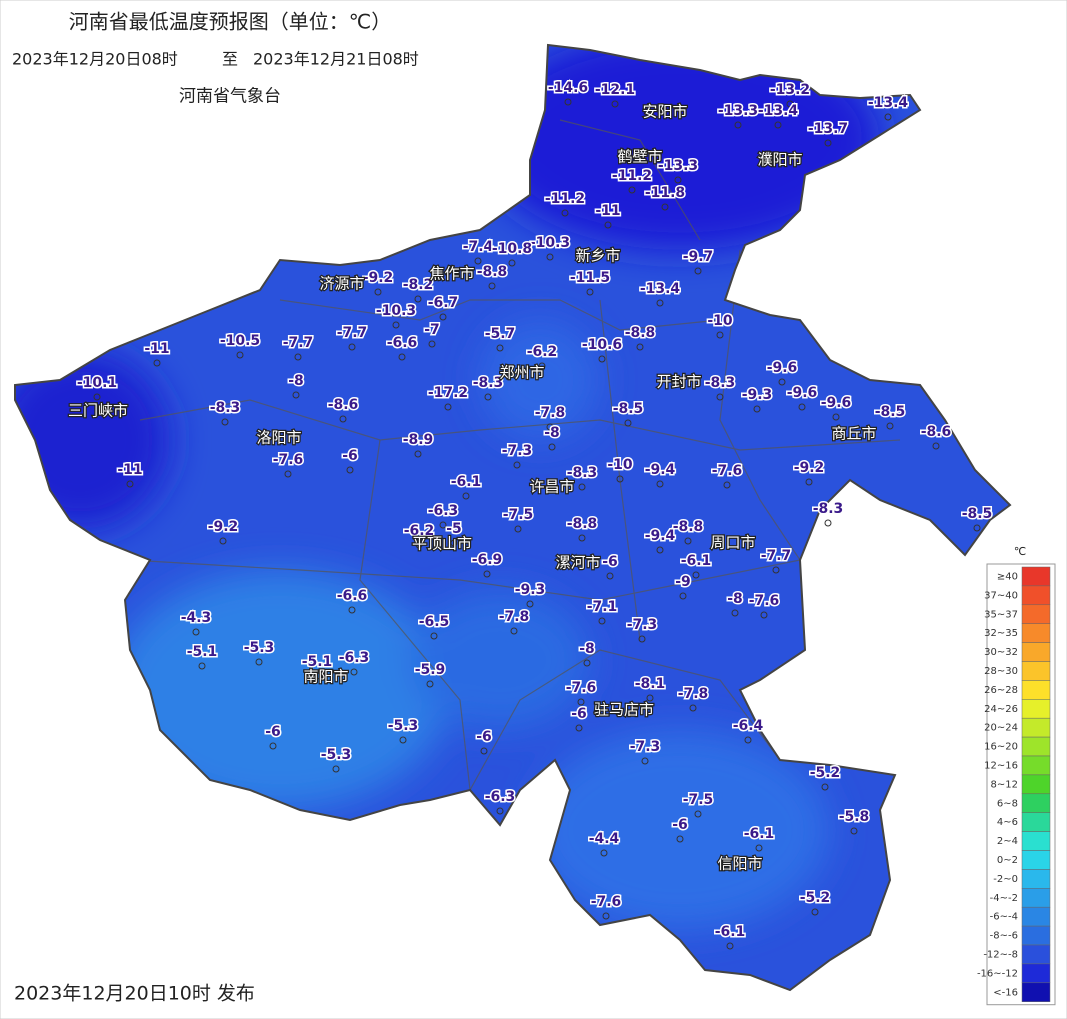 The height and width of the screenshot is (1019, 1067). Describe the element at coordinates (582, 473) in the screenshot. I see `station-value: -8.3` at that location.